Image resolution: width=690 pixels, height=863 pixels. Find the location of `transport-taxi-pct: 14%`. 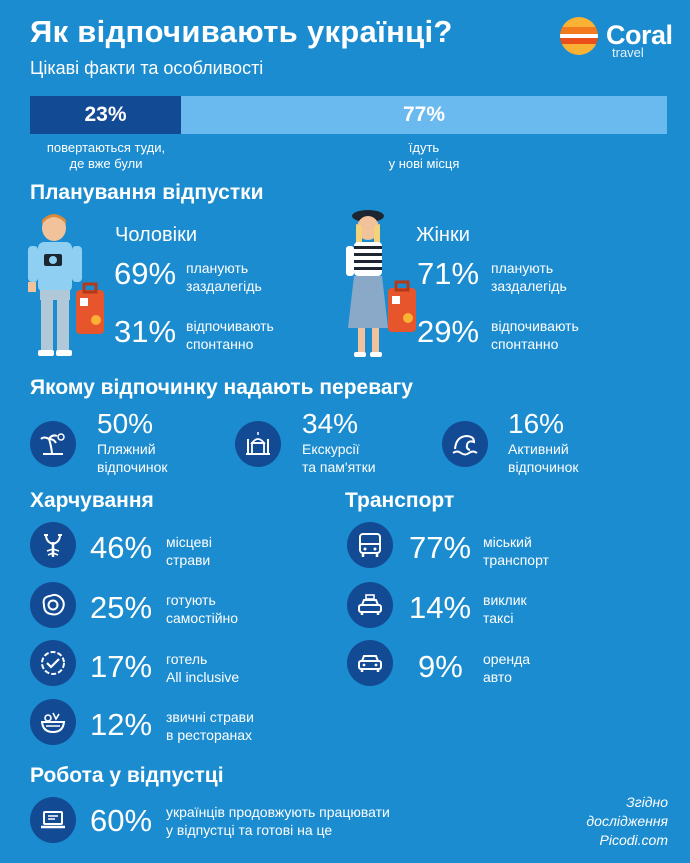

transport-taxi-pct: 14% is located at coordinates (440, 607).